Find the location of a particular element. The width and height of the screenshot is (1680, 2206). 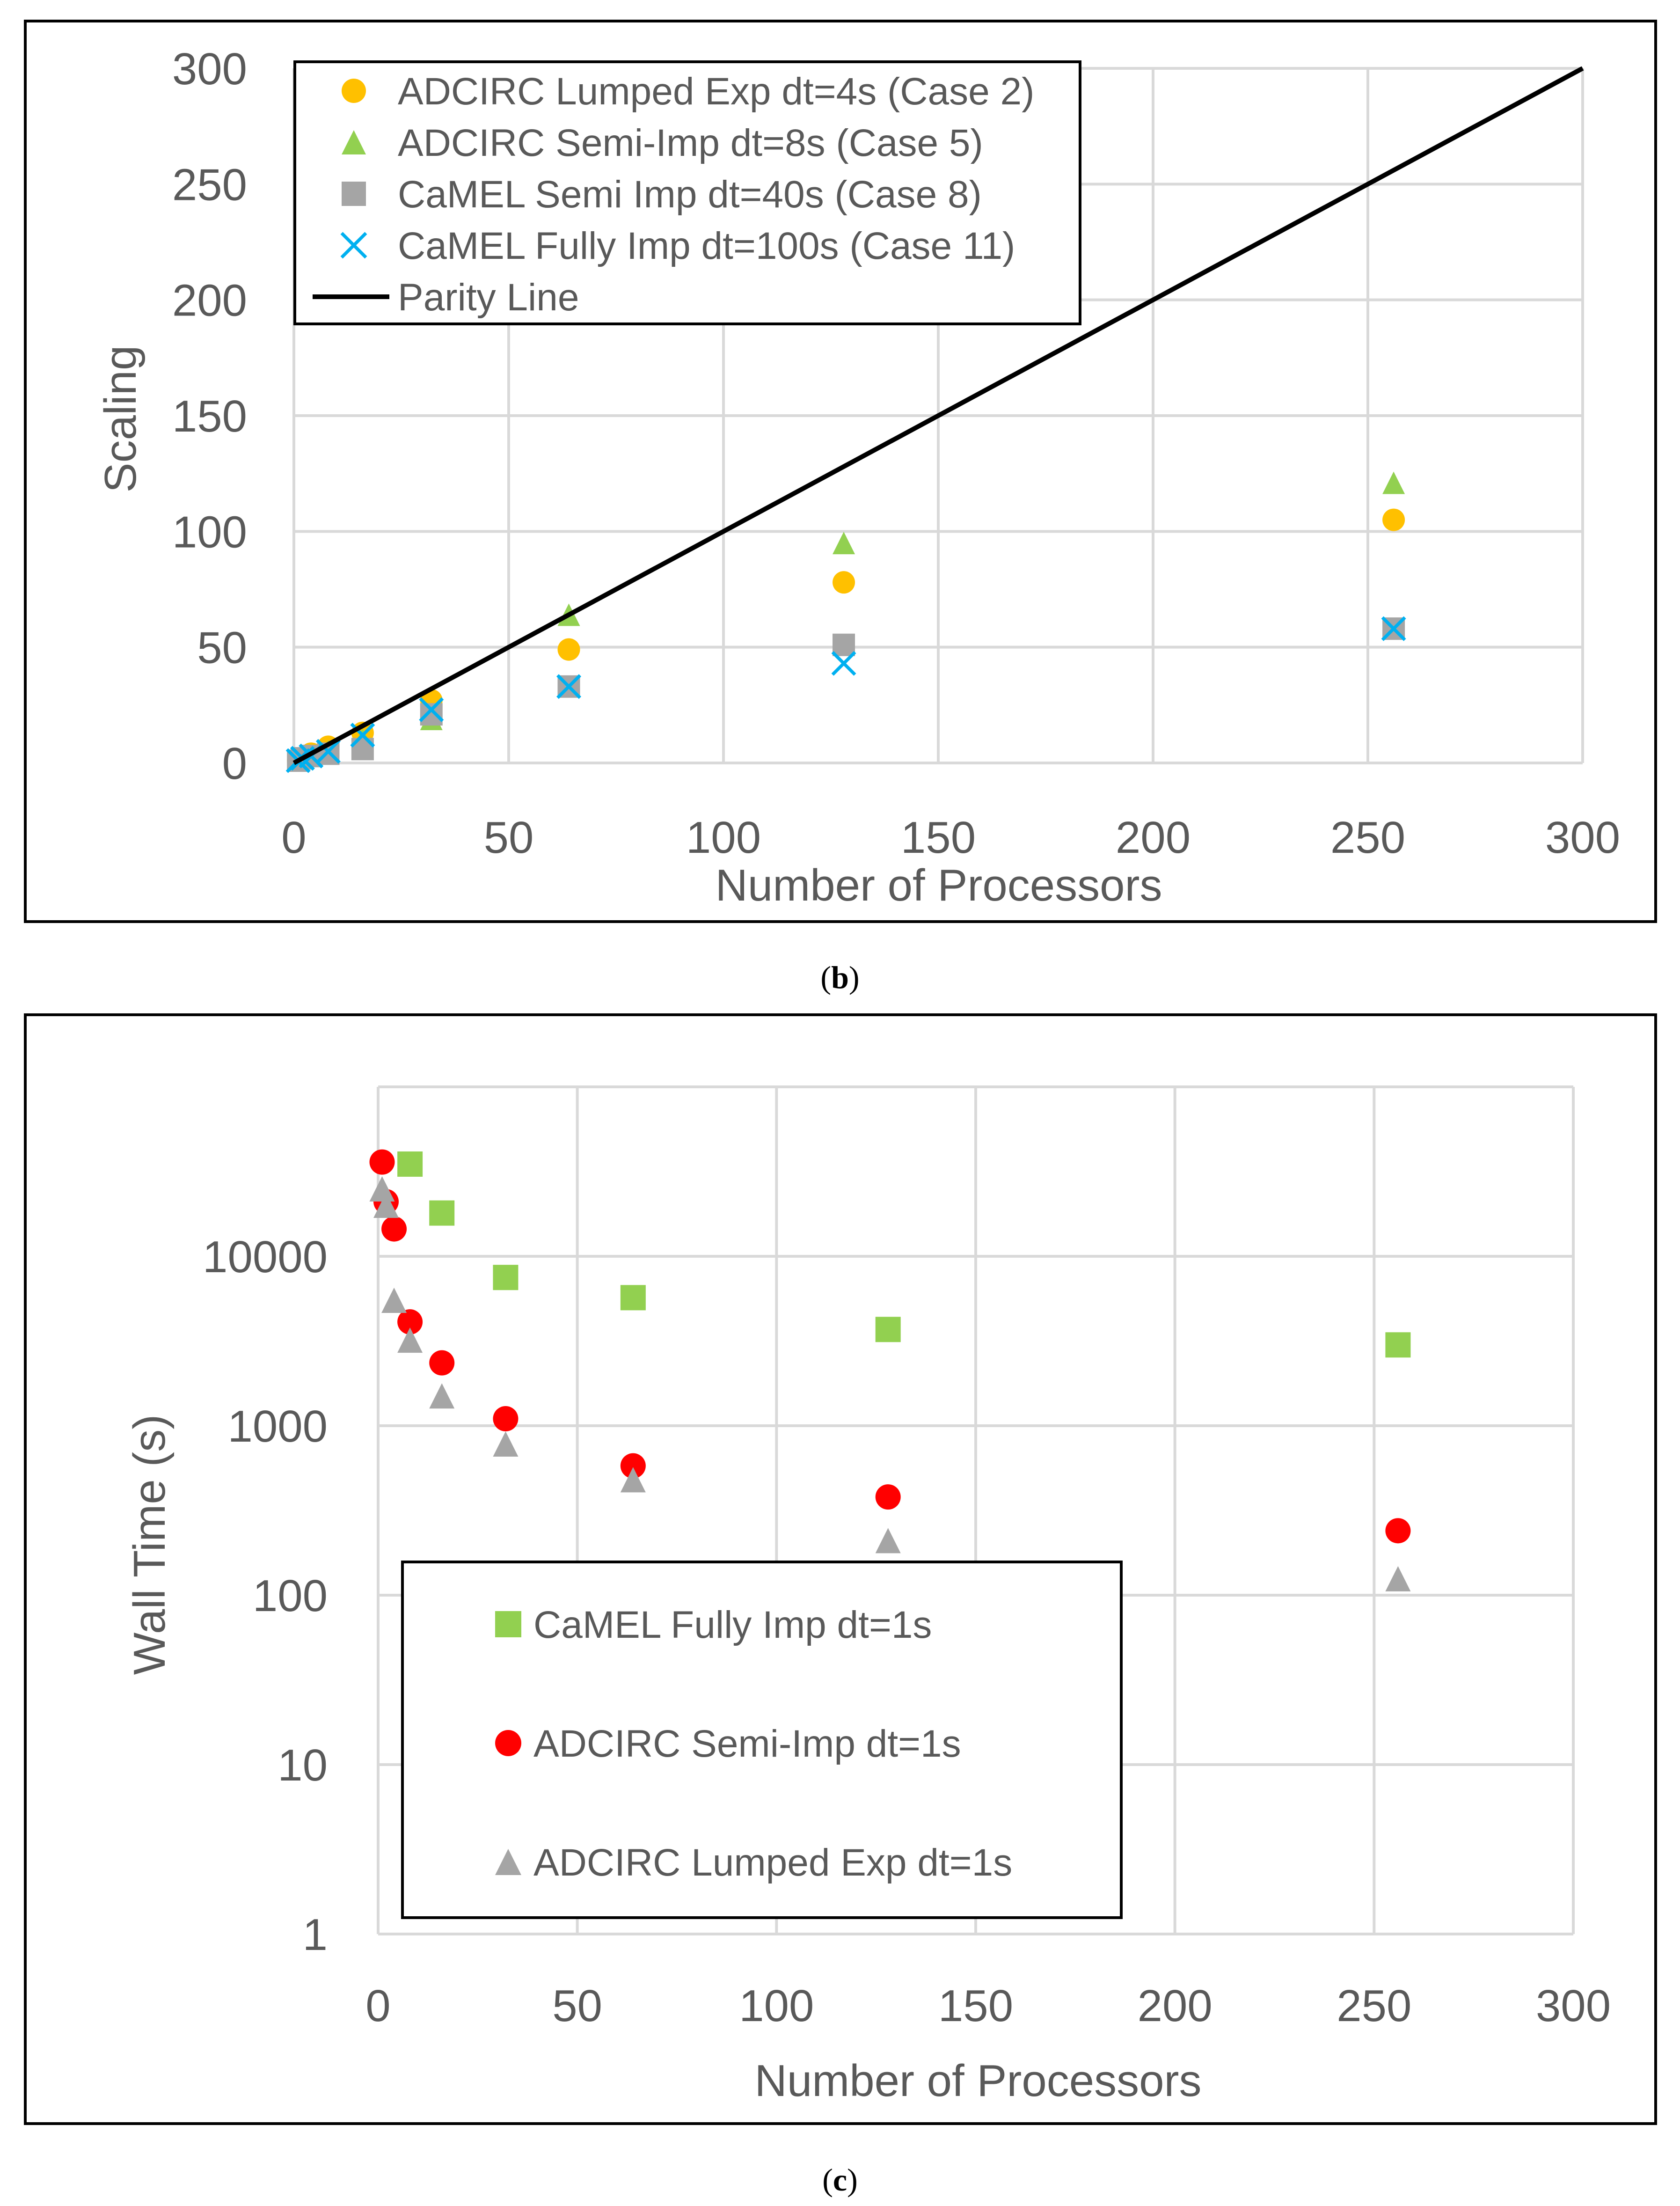

chart-c-y-tick-label: 100 is located at coordinates (290, 1596).